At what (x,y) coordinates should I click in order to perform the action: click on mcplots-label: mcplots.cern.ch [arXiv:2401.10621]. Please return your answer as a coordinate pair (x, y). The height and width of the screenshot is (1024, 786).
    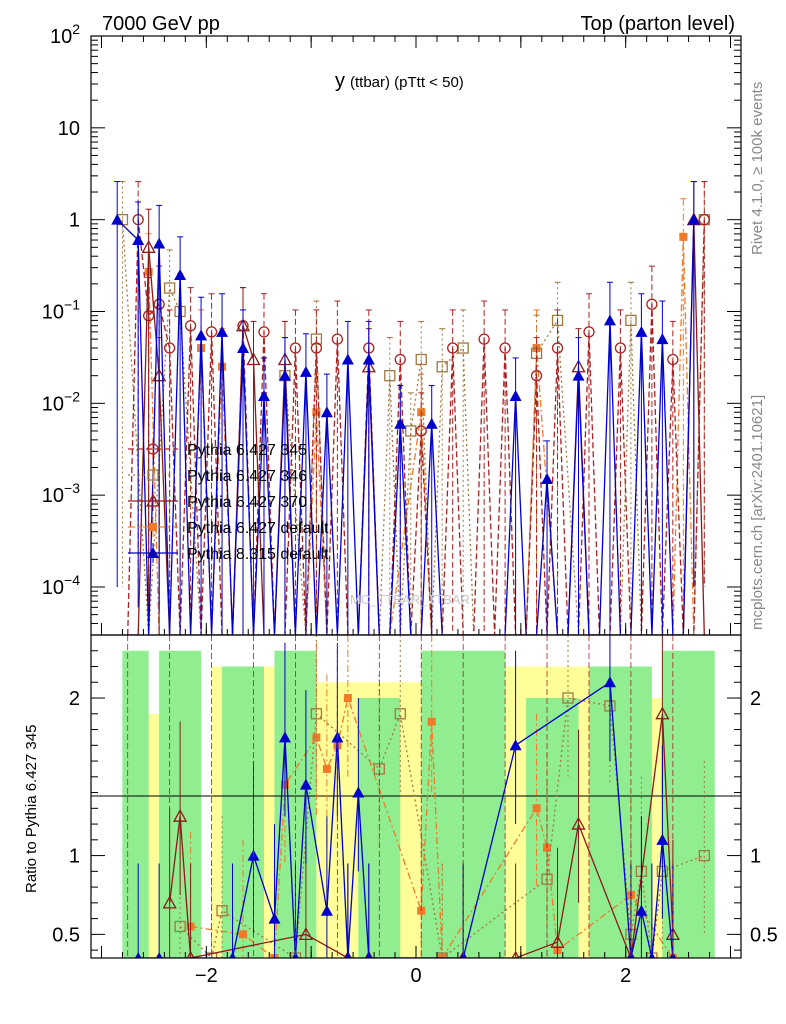
    Looking at the image, I should click on (757, 512).